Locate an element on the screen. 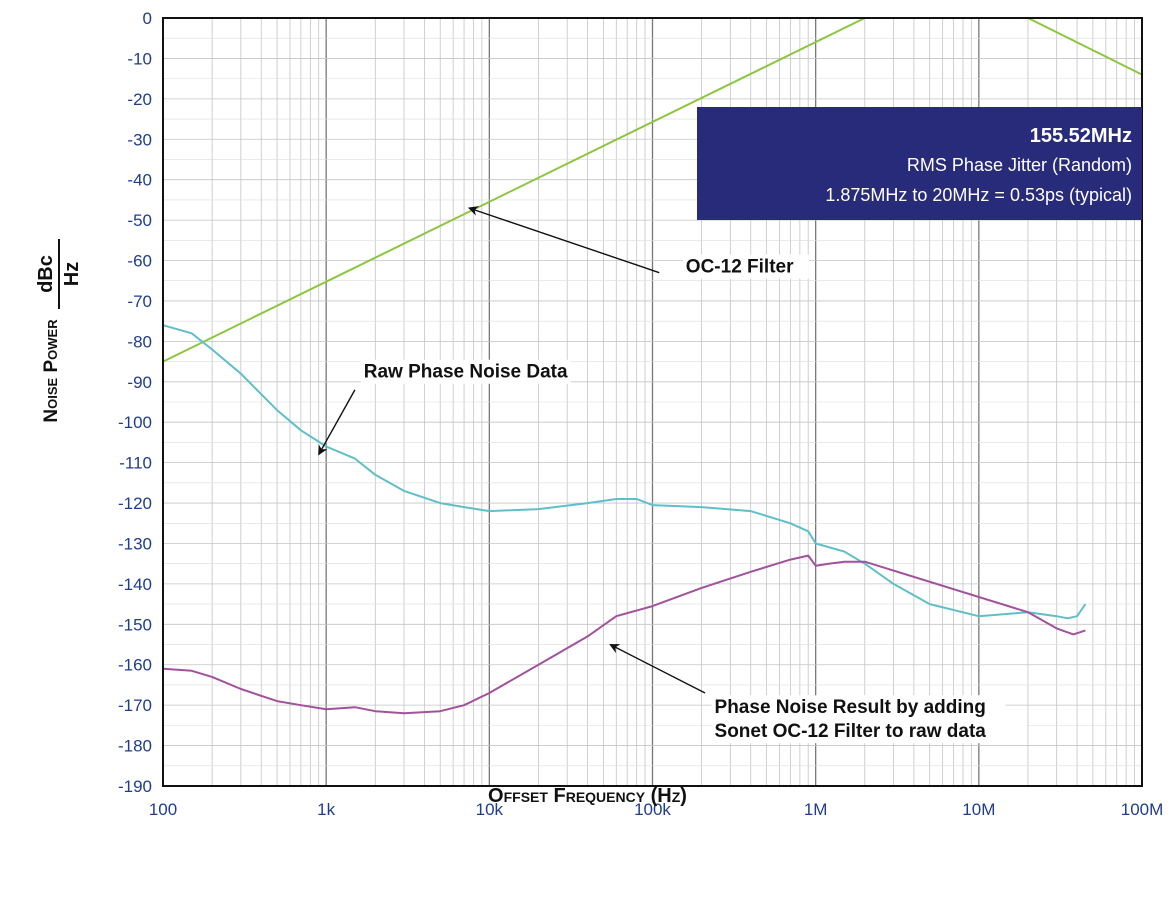 Image resolution: width=1175 pixels, height=922 pixels. x-axis-label: Offset Frequency (Hz) is located at coordinates (587, 796).